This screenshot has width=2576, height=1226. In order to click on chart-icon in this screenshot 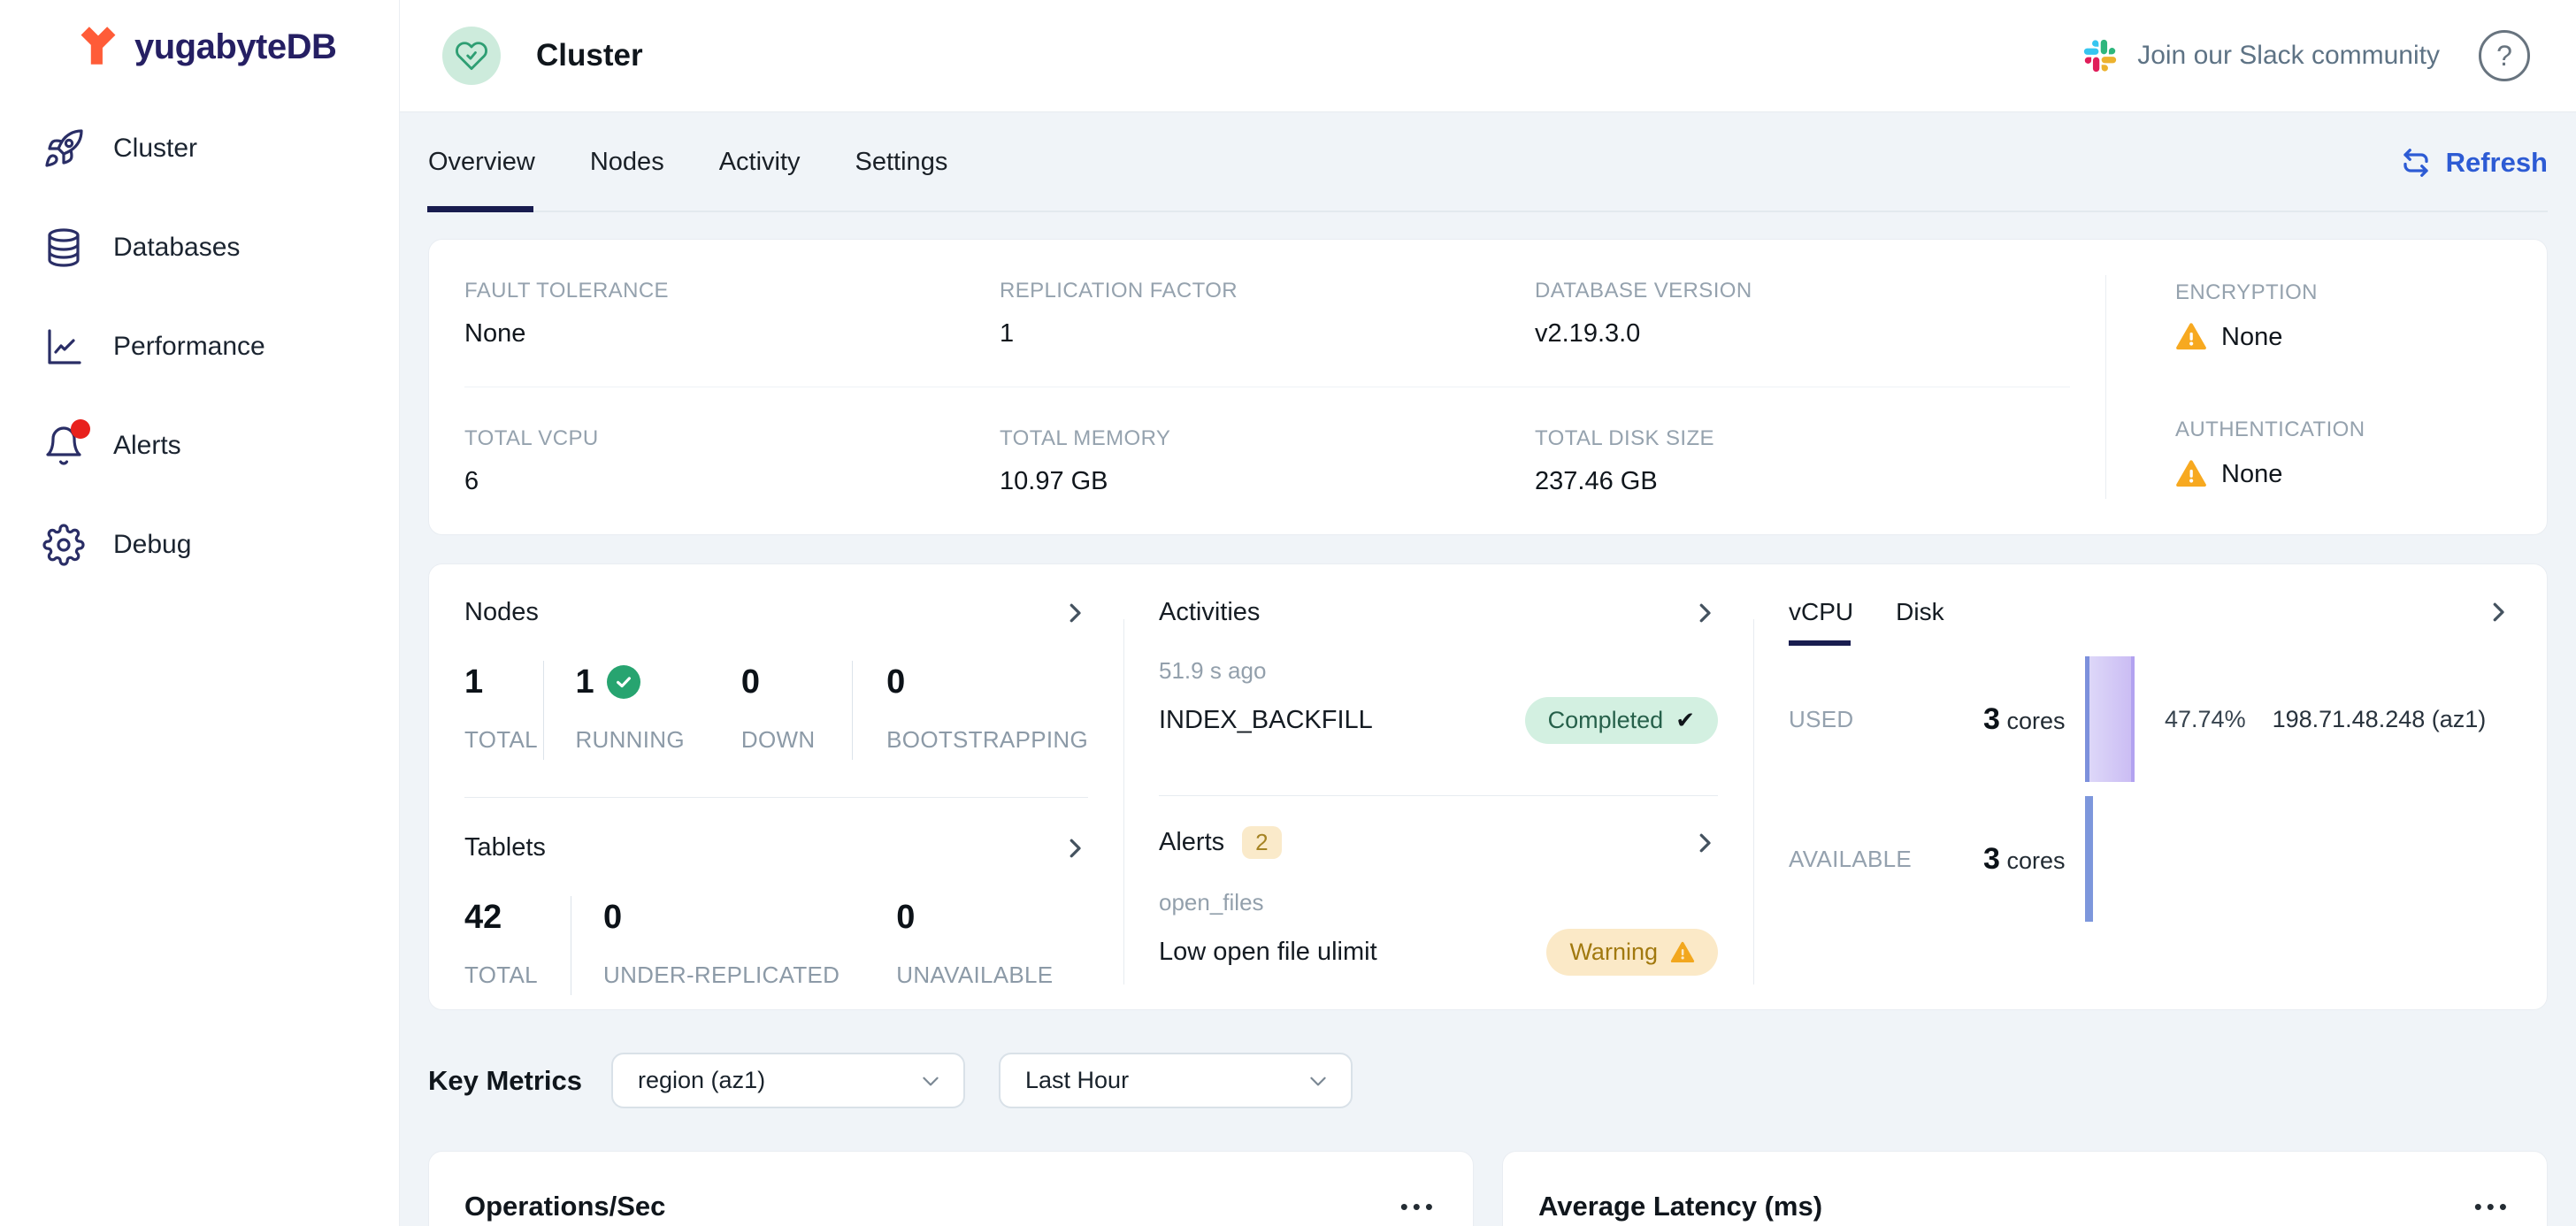, I will do `click(63, 347)`.